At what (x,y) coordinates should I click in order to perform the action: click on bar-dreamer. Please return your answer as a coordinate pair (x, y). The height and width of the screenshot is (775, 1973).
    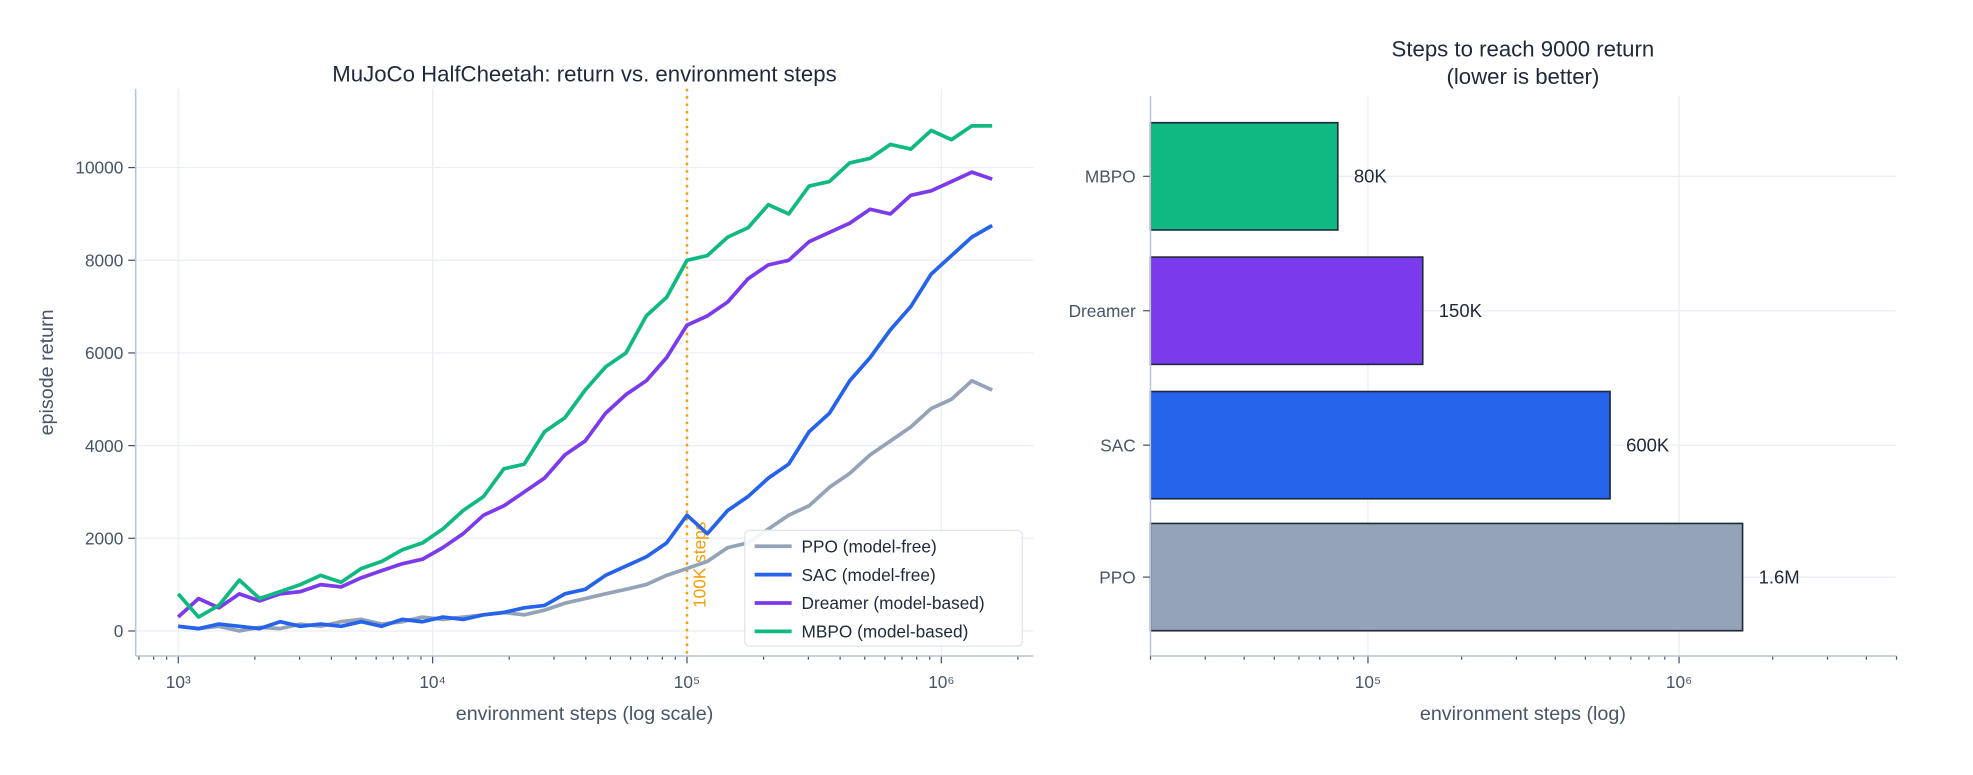
    Looking at the image, I should click on (1286, 311).